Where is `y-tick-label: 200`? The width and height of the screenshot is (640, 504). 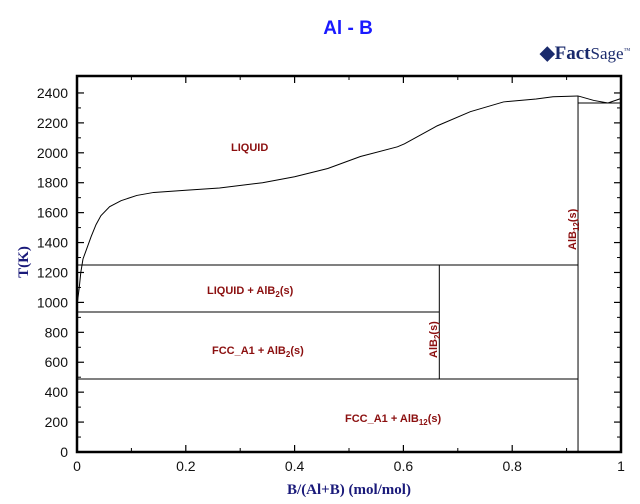 y-tick-label: 200 is located at coordinates (57, 422).